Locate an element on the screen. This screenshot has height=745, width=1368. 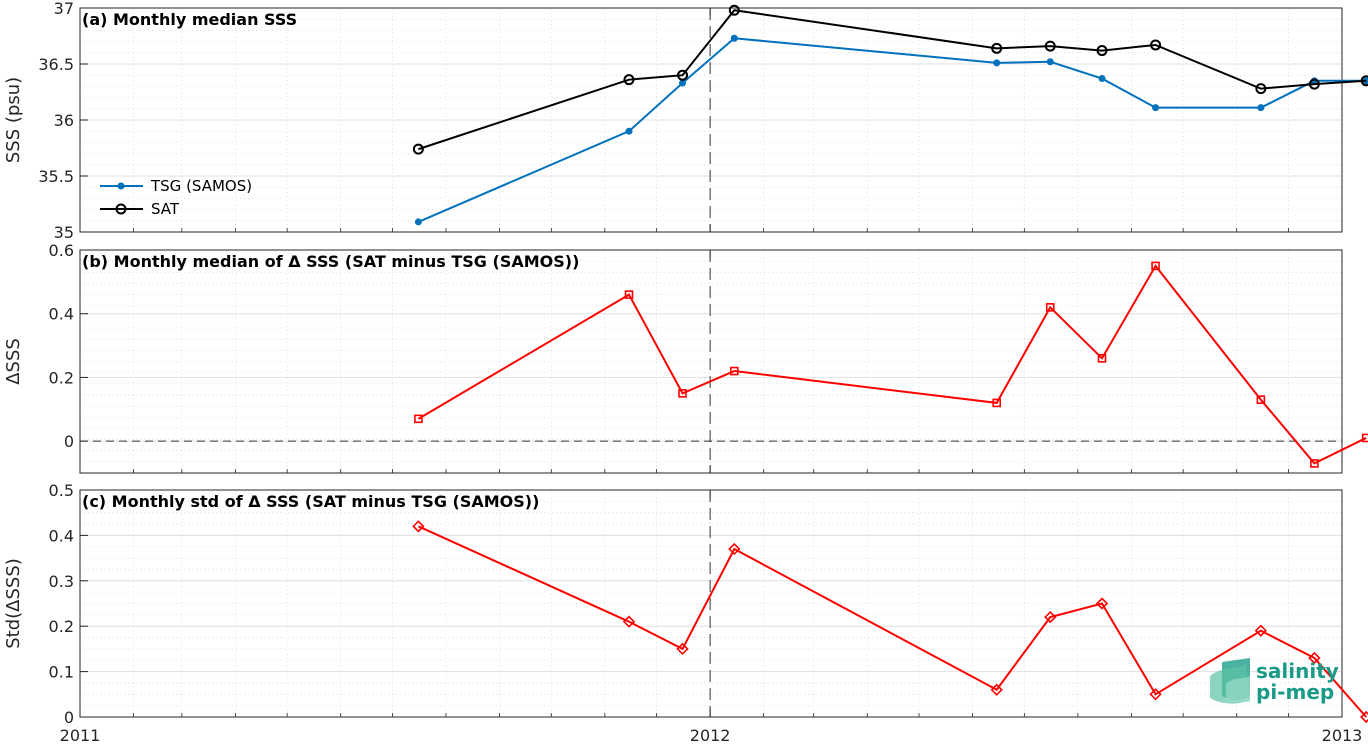
x-tick-label: 2012 is located at coordinates (710, 735).